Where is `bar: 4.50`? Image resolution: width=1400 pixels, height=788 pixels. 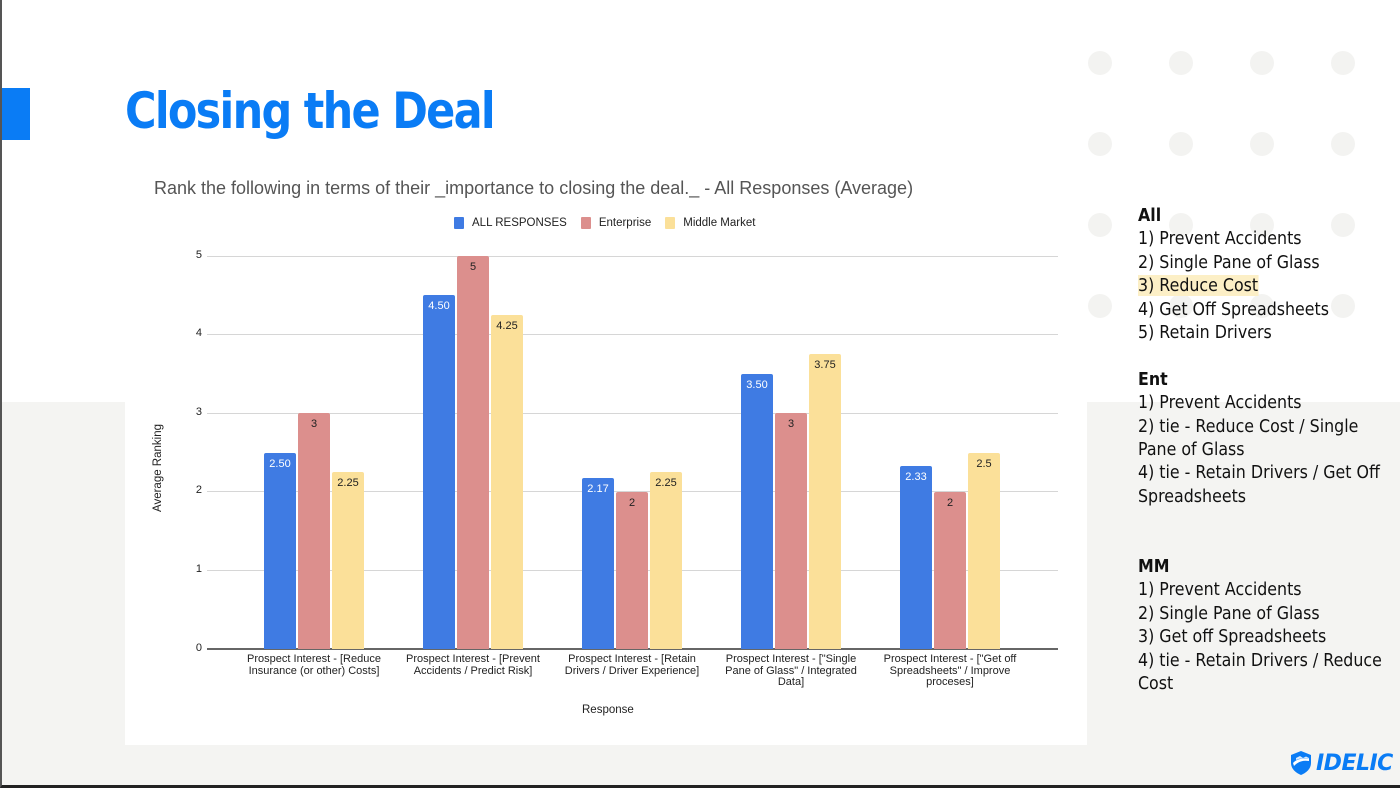 bar: 4.50 is located at coordinates (439, 472).